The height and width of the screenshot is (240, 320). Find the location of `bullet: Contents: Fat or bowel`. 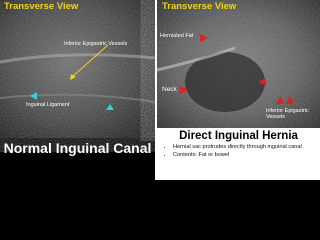

bullet: Contents: Fat or bowel is located at coordinates (246, 155).